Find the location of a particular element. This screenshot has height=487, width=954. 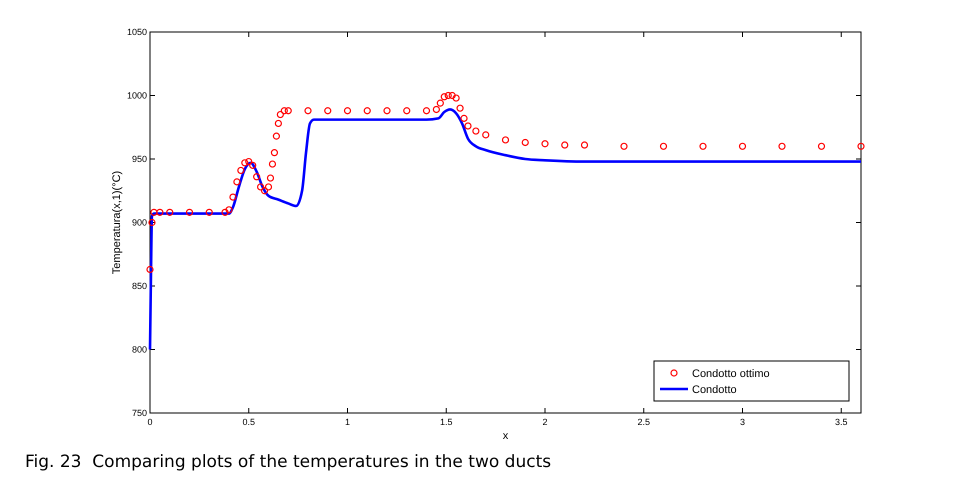

x-tick-label: 3.5 is located at coordinates (841, 422).